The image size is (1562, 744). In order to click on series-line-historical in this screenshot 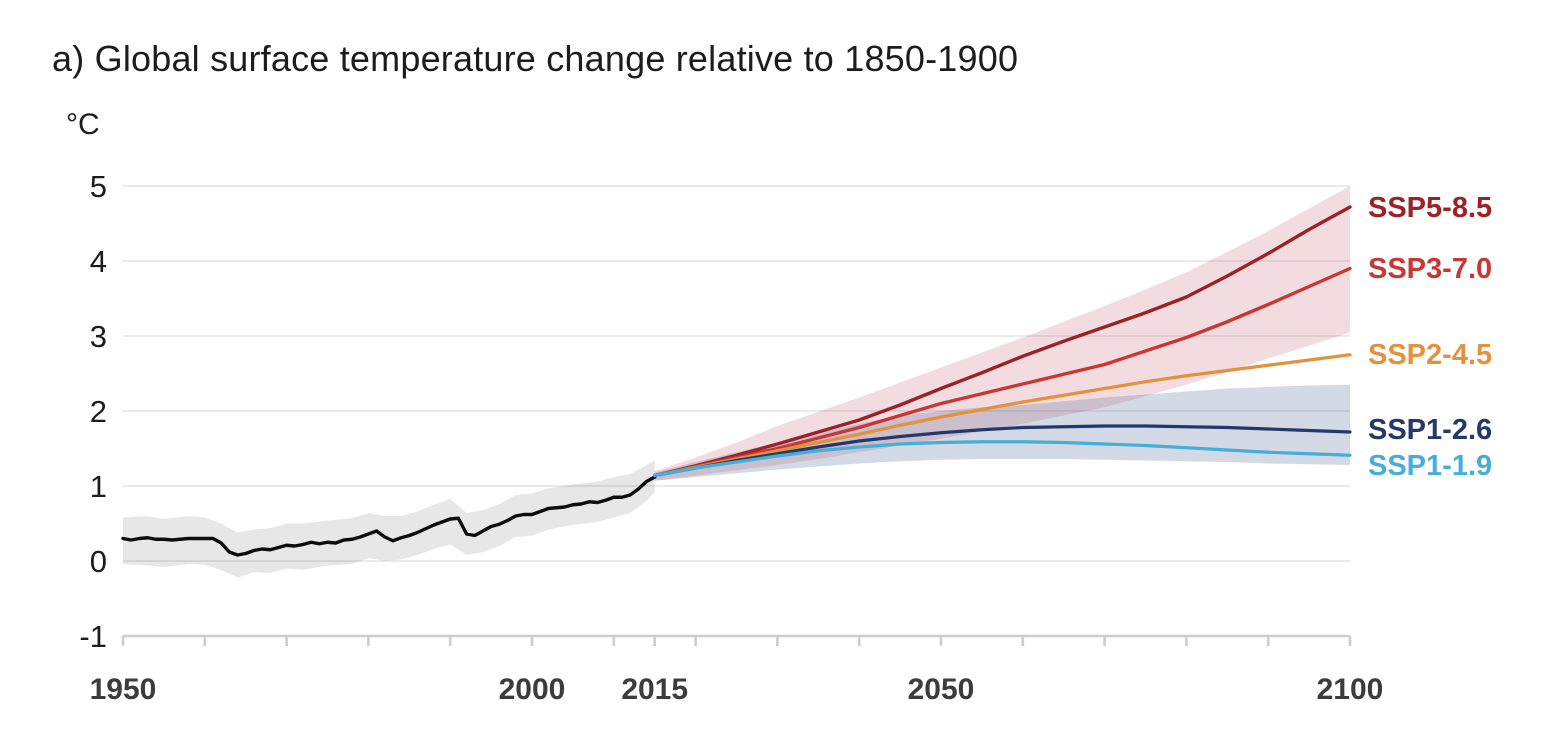, I will do `click(389, 516)`.